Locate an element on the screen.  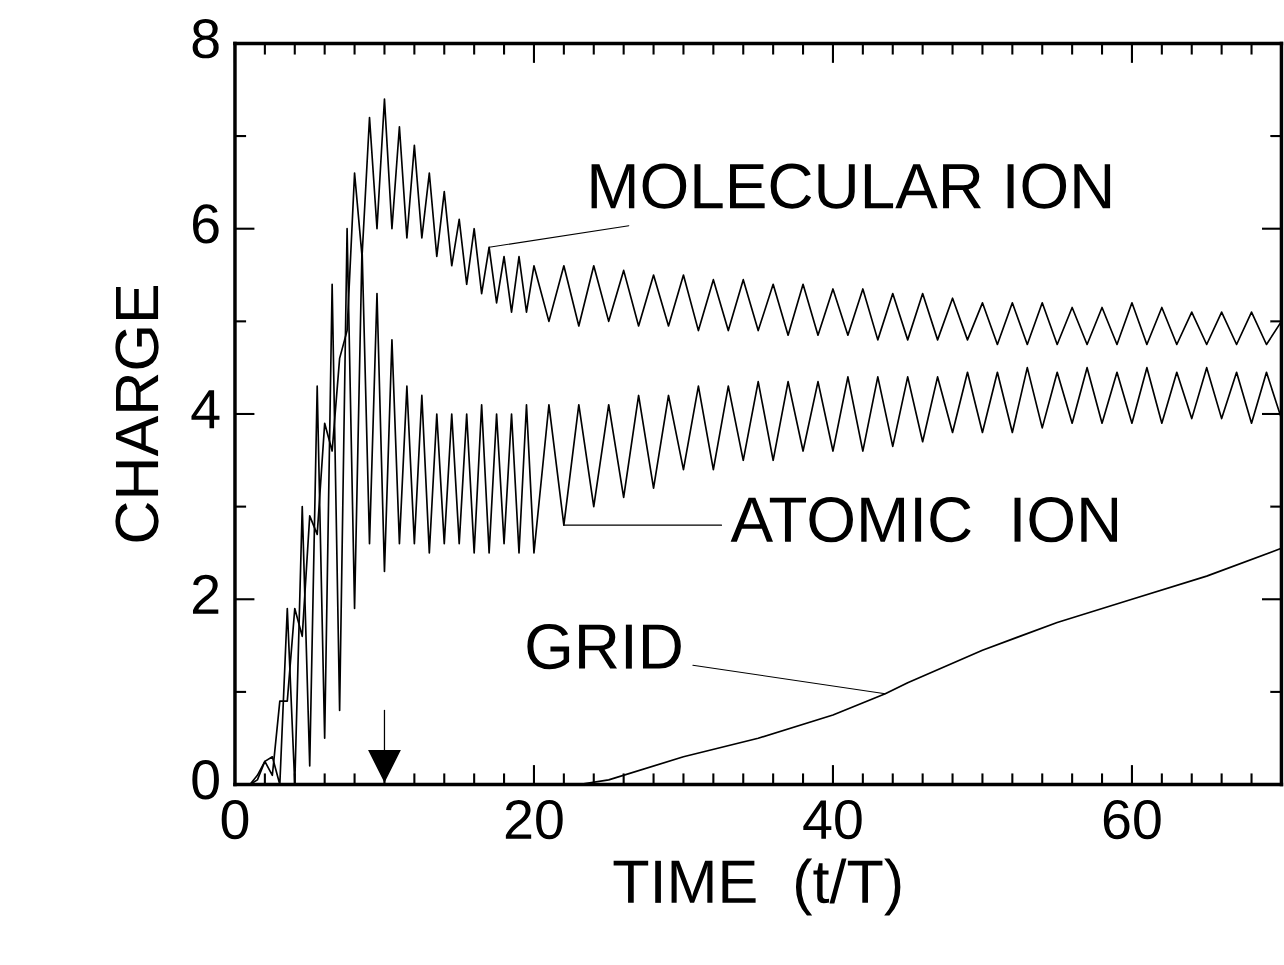
y-tick-label: 0 is located at coordinates (205, 780).